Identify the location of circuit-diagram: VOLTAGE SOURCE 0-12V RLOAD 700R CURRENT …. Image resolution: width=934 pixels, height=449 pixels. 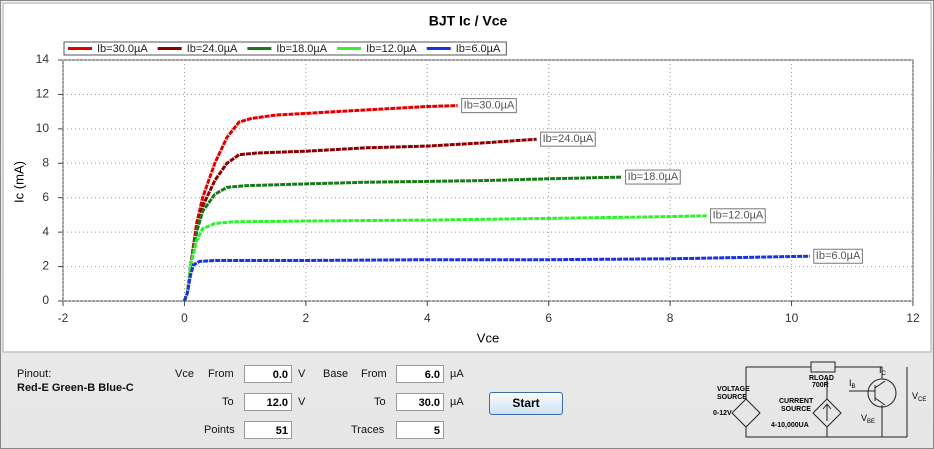
(819, 399).